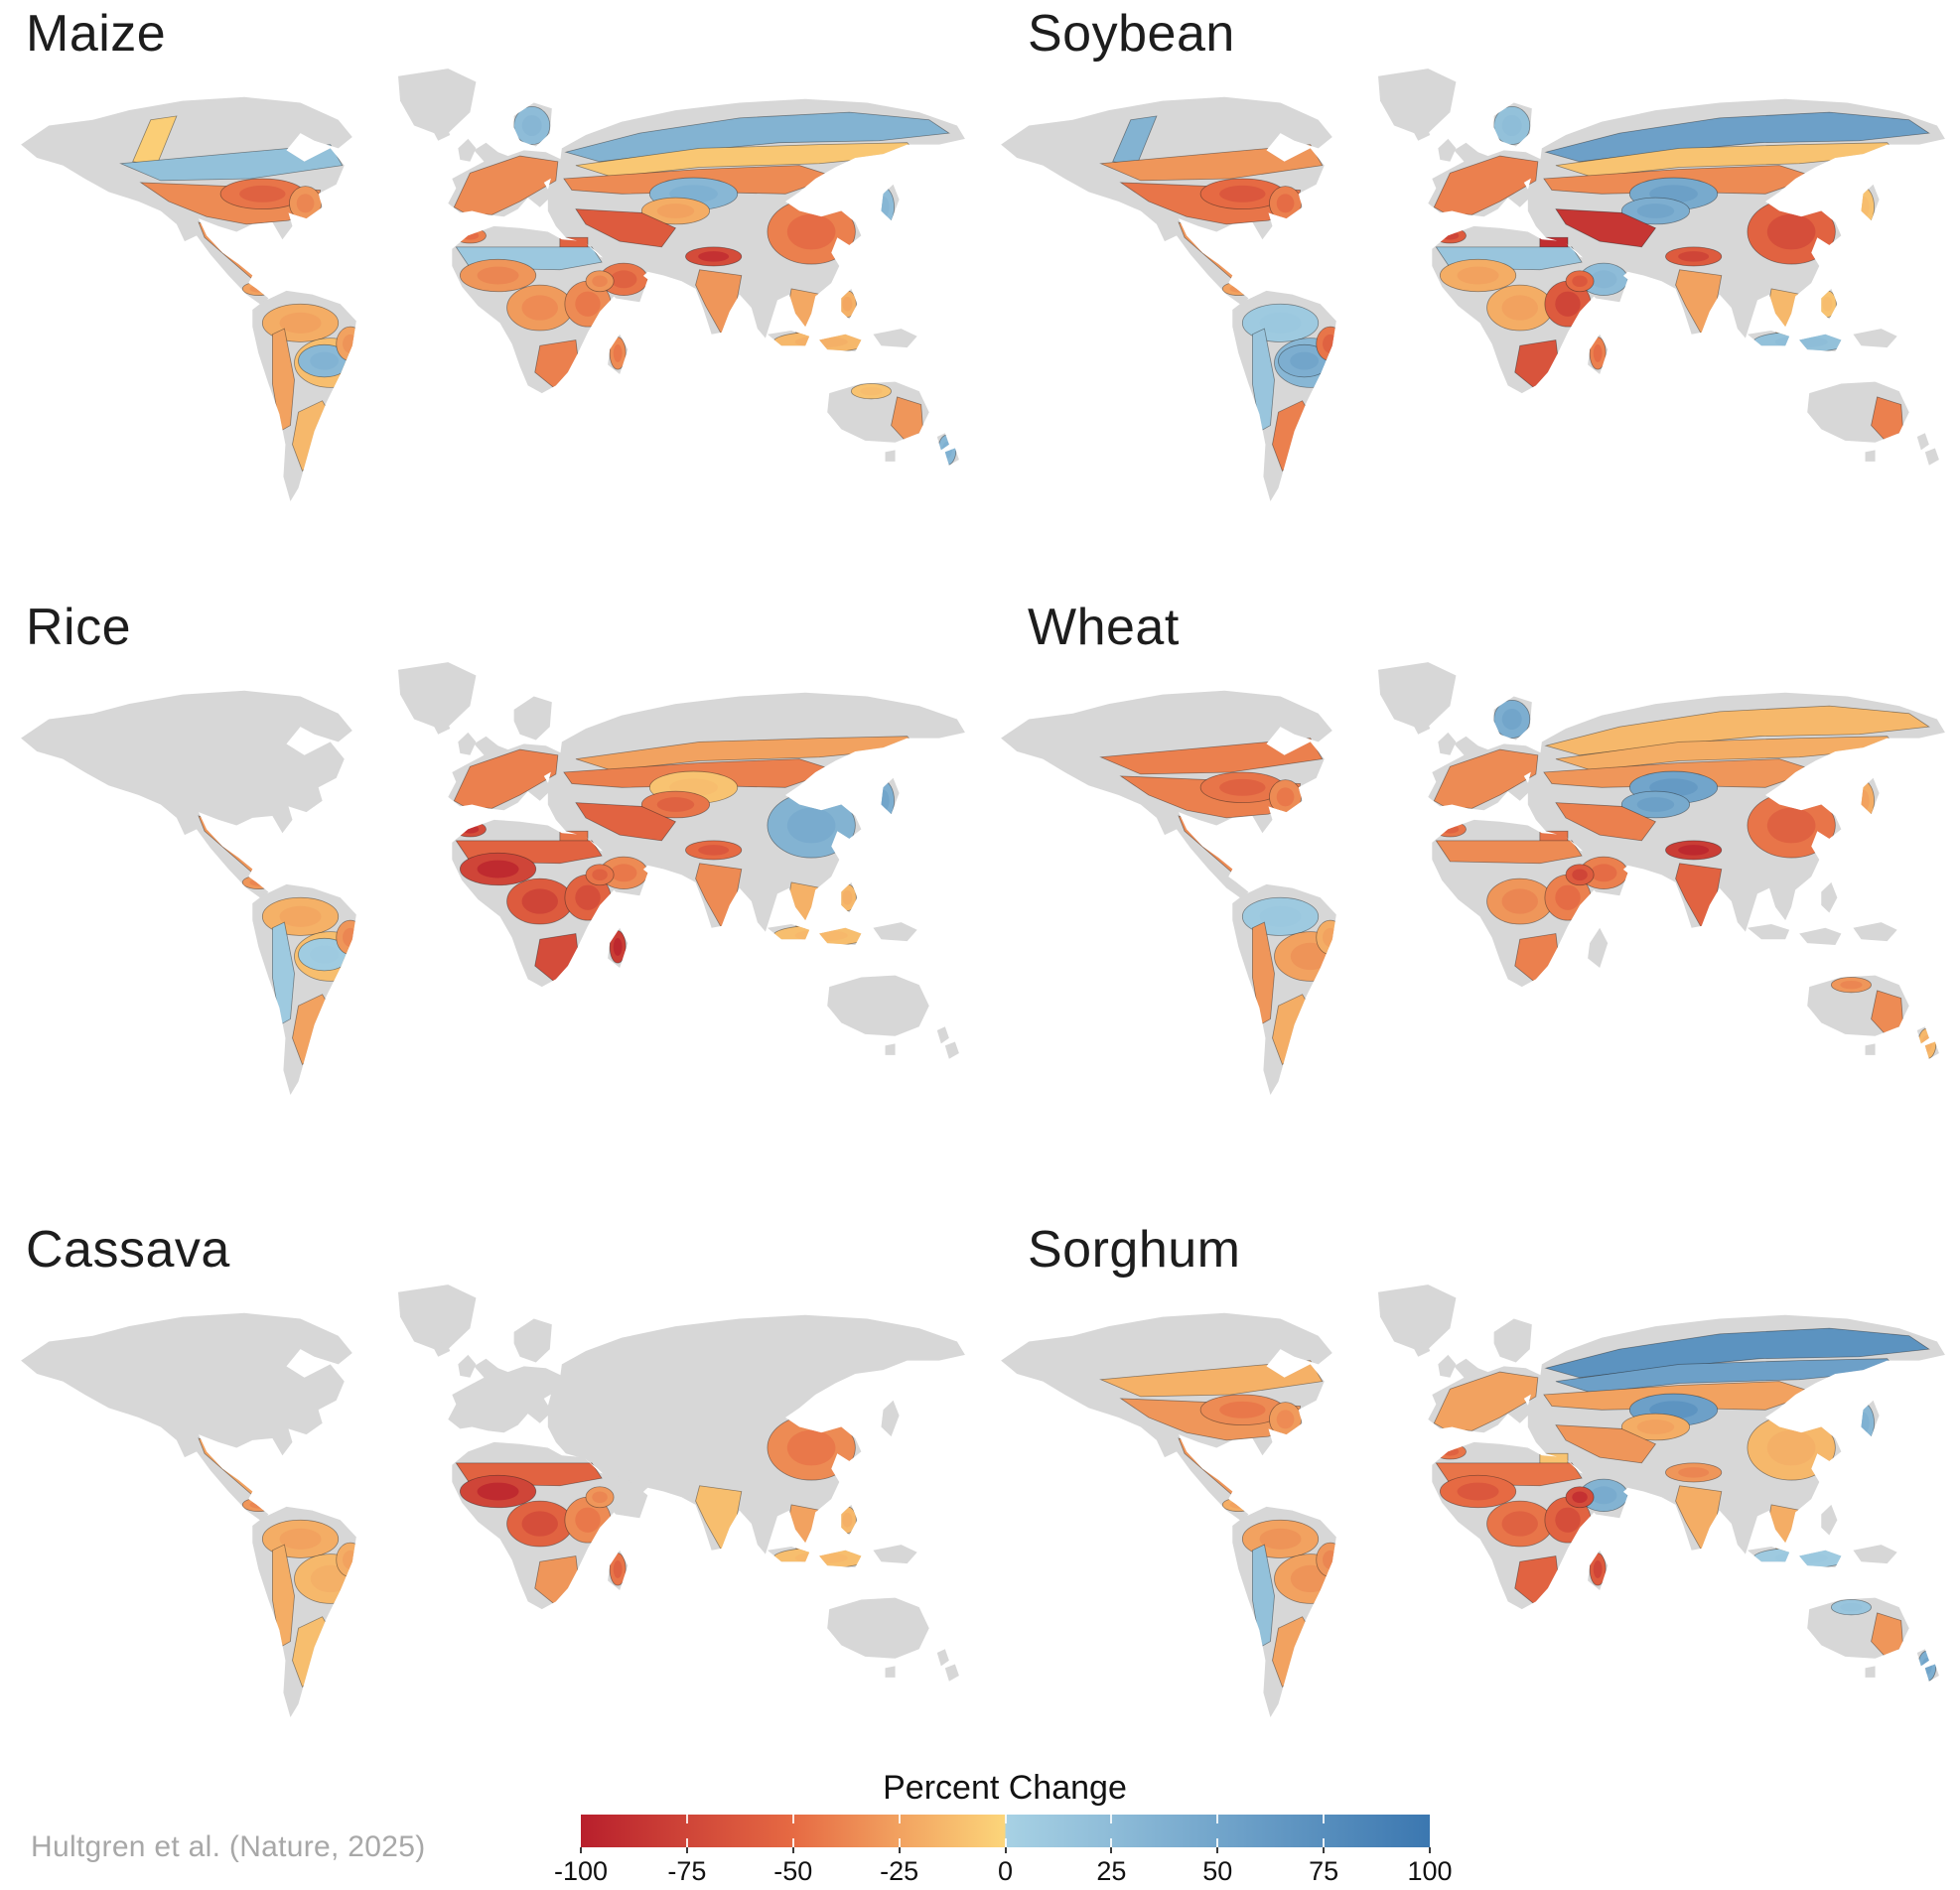  I want to click on region-sa_north-inner, so click(1280, 323).